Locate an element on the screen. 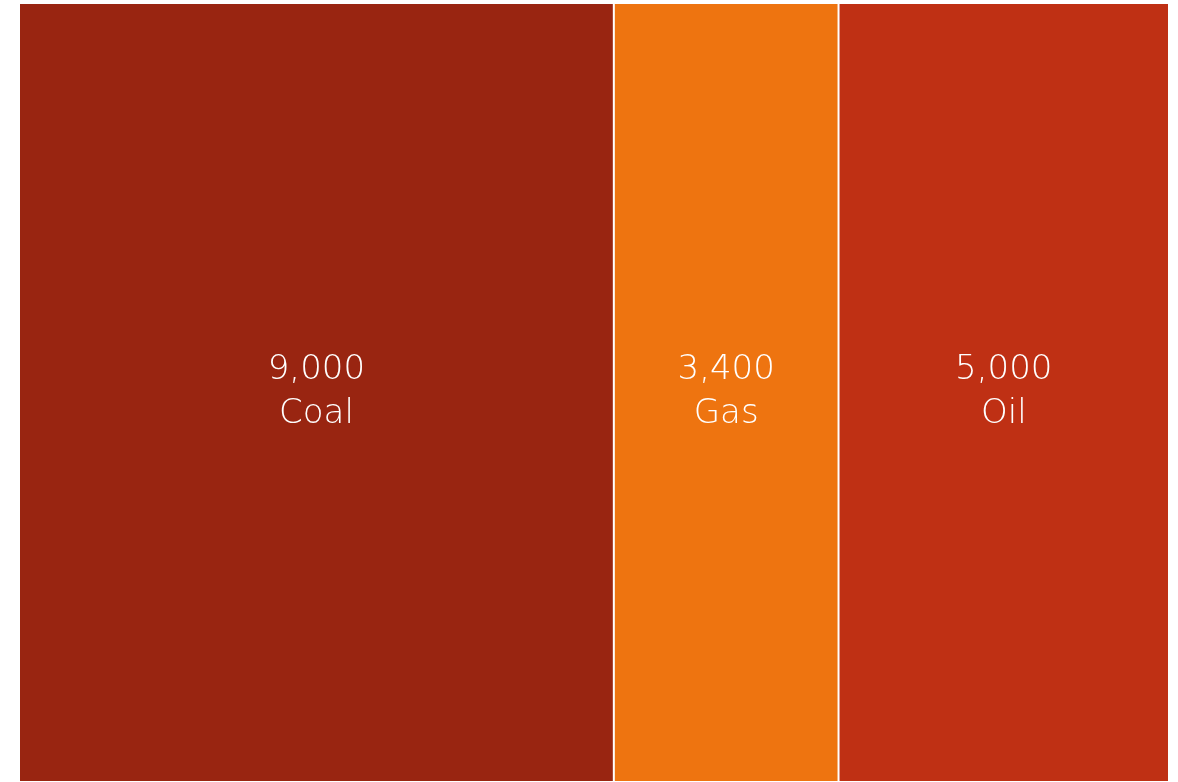  category-label: Coal is located at coordinates (316, 411).